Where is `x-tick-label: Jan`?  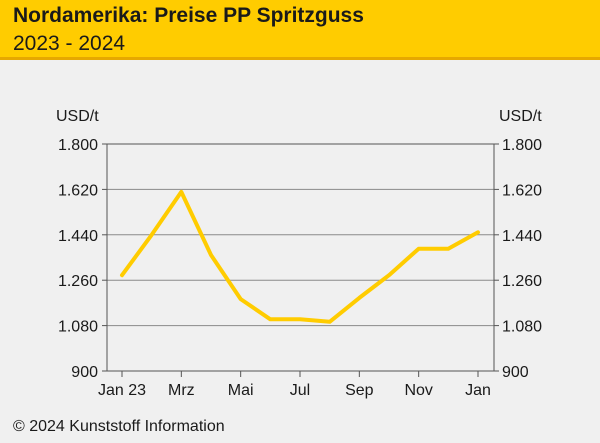 x-tick-label: Jan is located at coordinates (478, 390).